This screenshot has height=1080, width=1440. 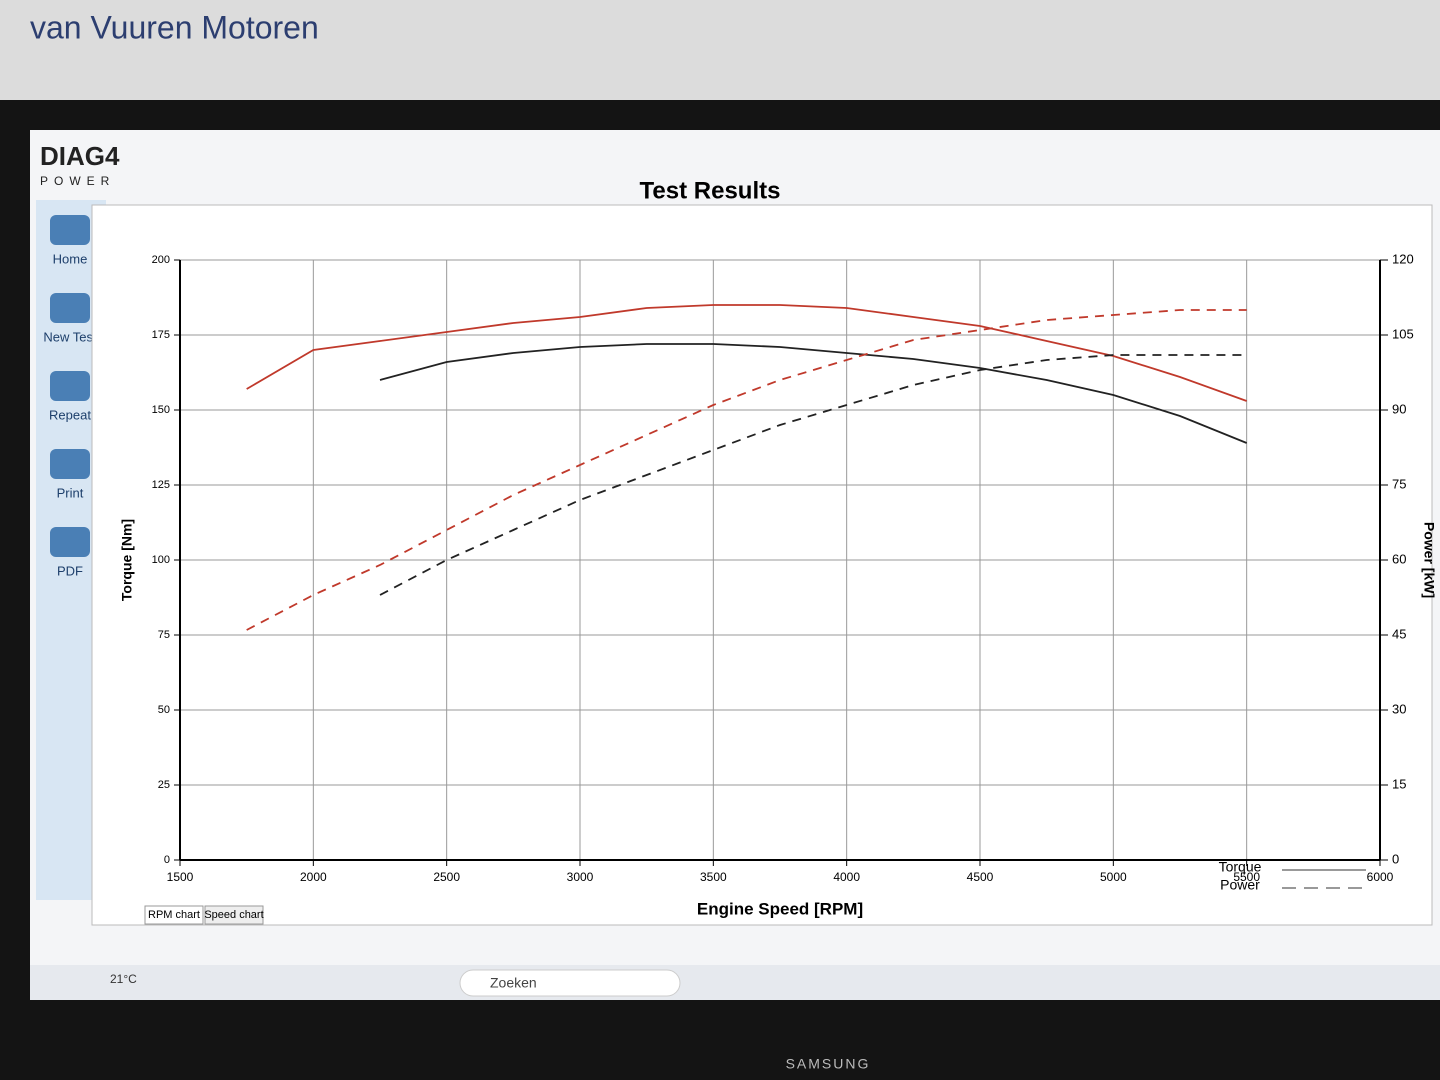 I want to click on y2-axis-title: Power [kW], so click(x=1429, y=560).